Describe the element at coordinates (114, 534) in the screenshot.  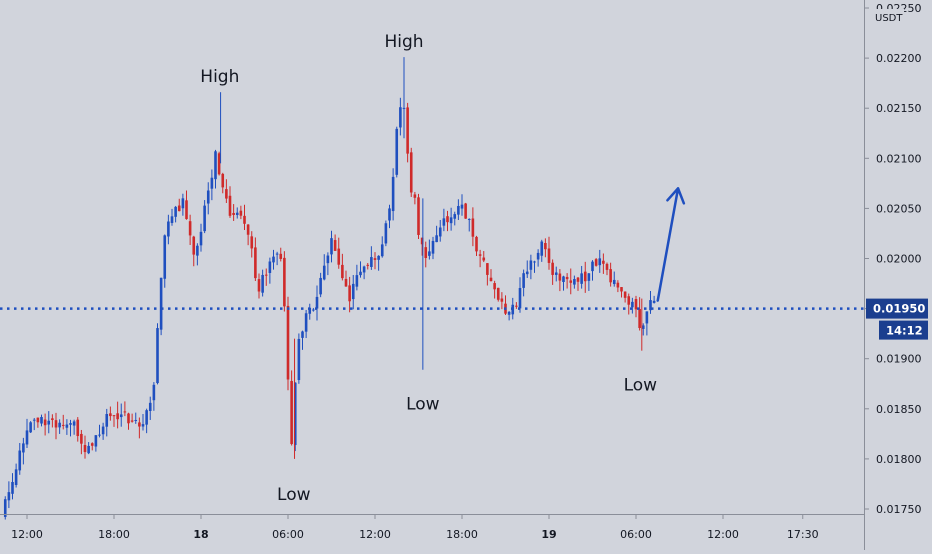
I see `x-tick-label: 18:00` at that location.